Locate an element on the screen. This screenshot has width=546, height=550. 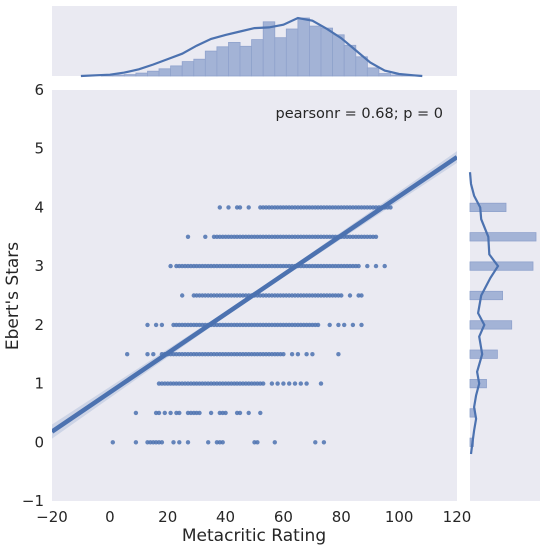
marginal-y-axes is located at coordinates (504, 295).